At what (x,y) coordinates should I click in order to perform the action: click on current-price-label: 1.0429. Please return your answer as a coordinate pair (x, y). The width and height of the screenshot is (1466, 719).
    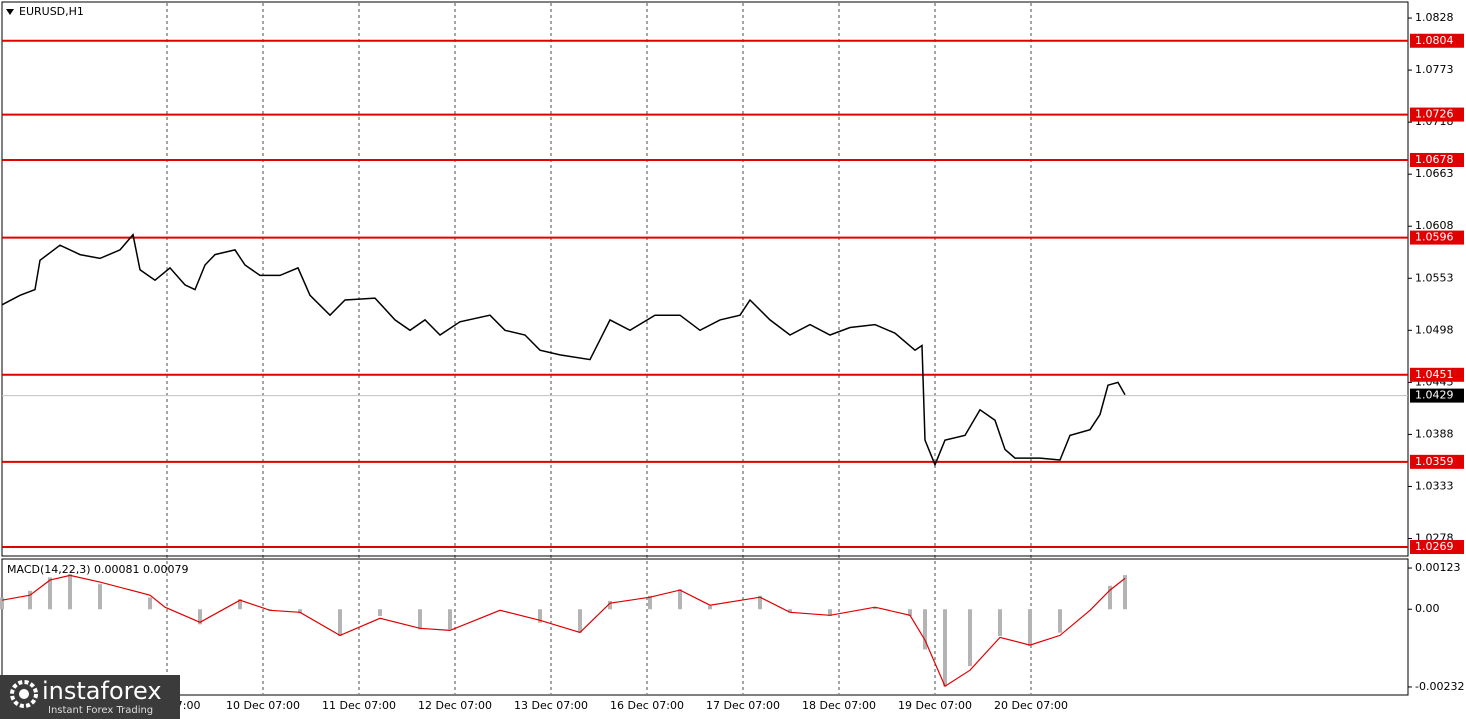
    Looking at the image, I should click on (1434, 395).